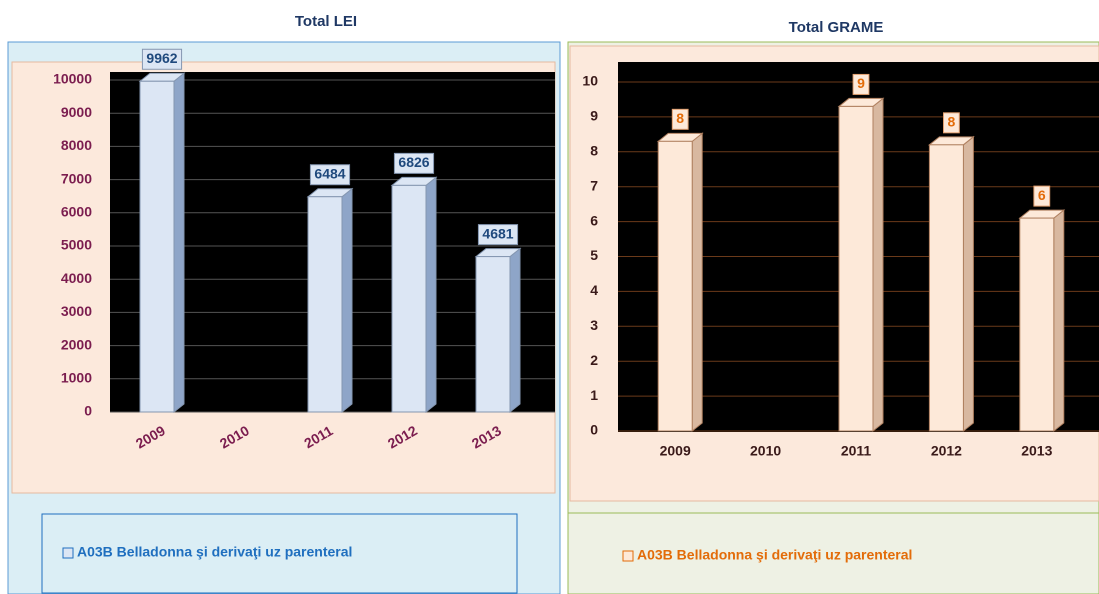  Describe the element at coordinates (856, 451) in the screenshot. I see `x-tick-label: 2011` at that location.